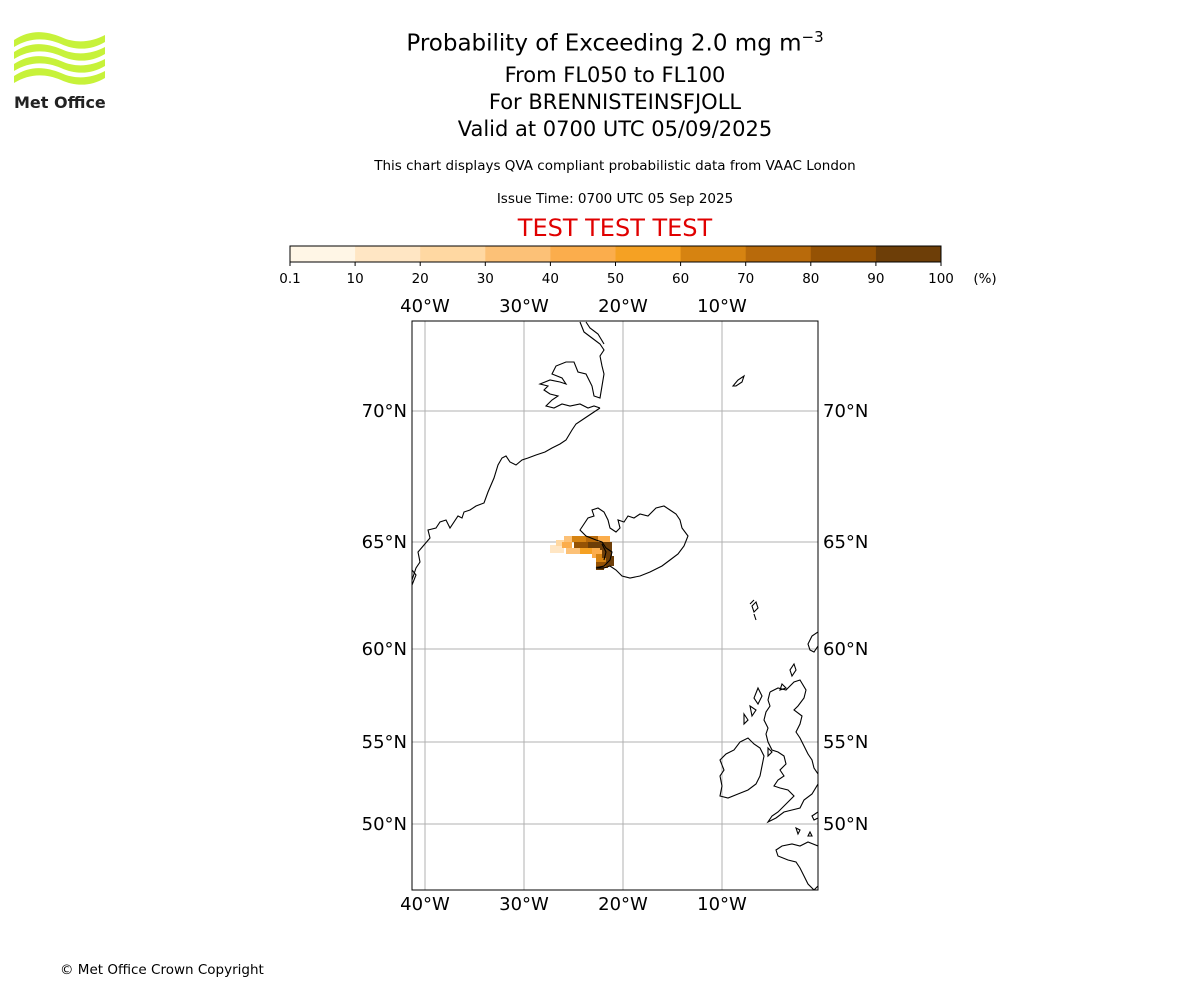 This screenshot has height=1000, width=1200. Describe the element at coordinates (615, 75) in the screenshot. I see `flight-levels: From FL050 to FL100` at that location.